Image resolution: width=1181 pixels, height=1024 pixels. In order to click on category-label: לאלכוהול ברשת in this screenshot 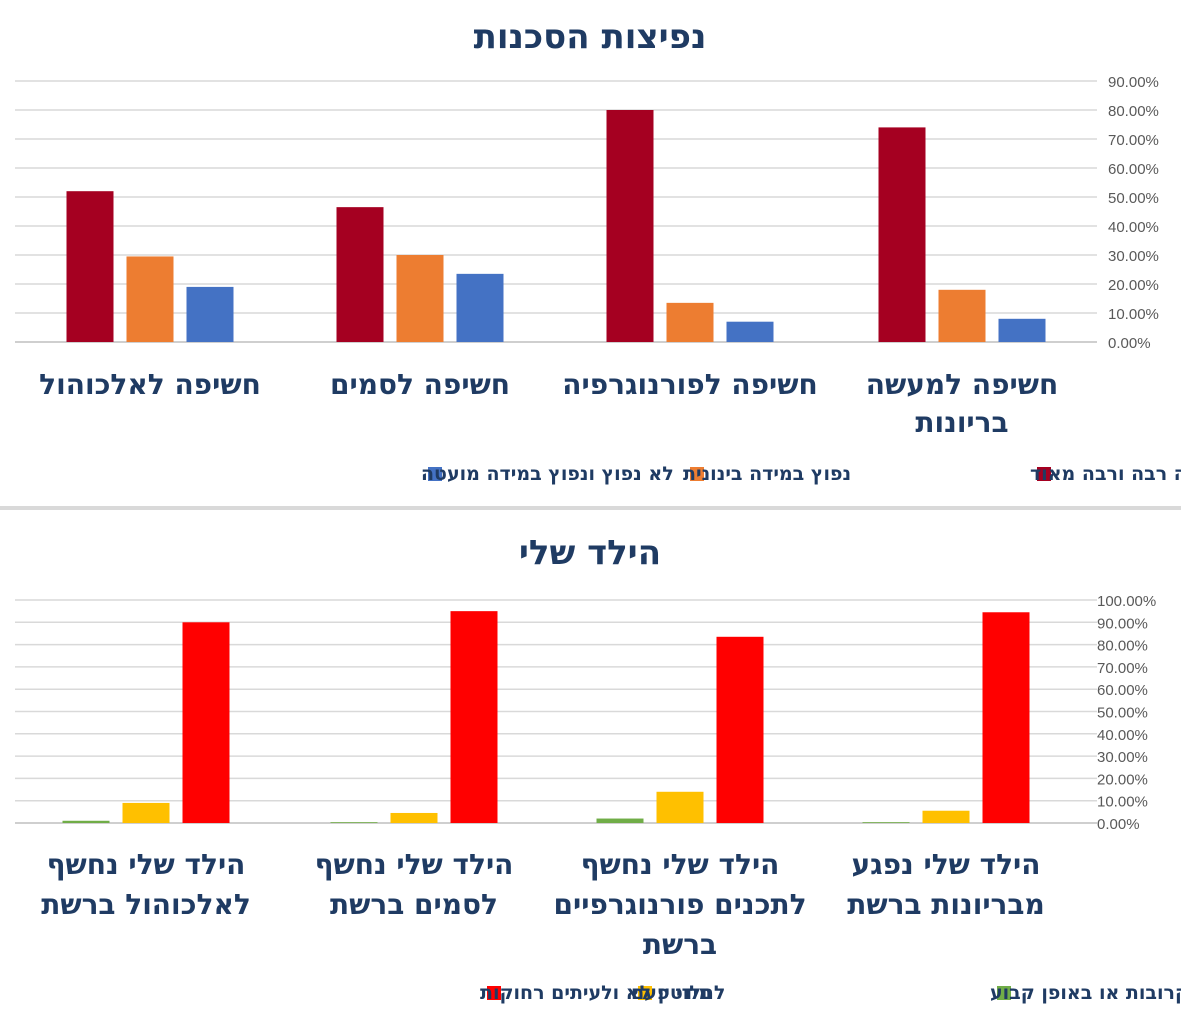, I will do `click(146, 904)`.